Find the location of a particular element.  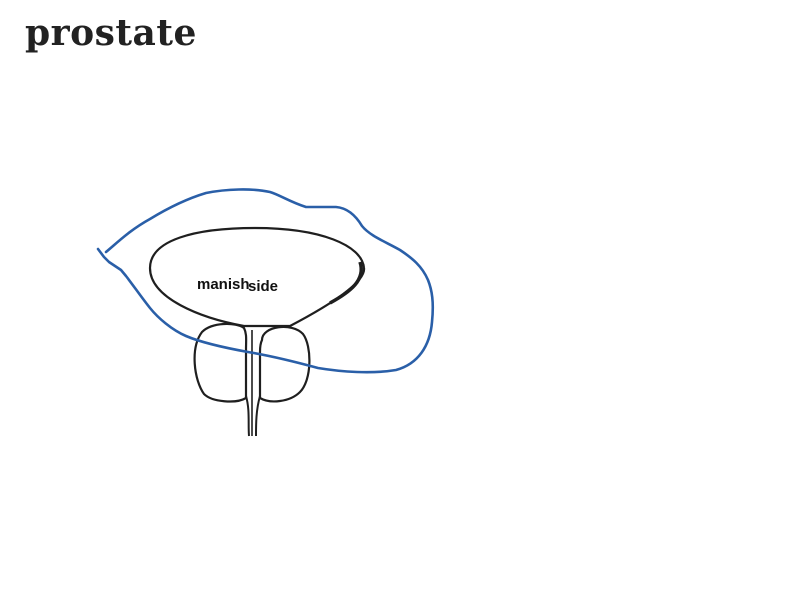

urethra-left-line is located at coordinates (247, 416).